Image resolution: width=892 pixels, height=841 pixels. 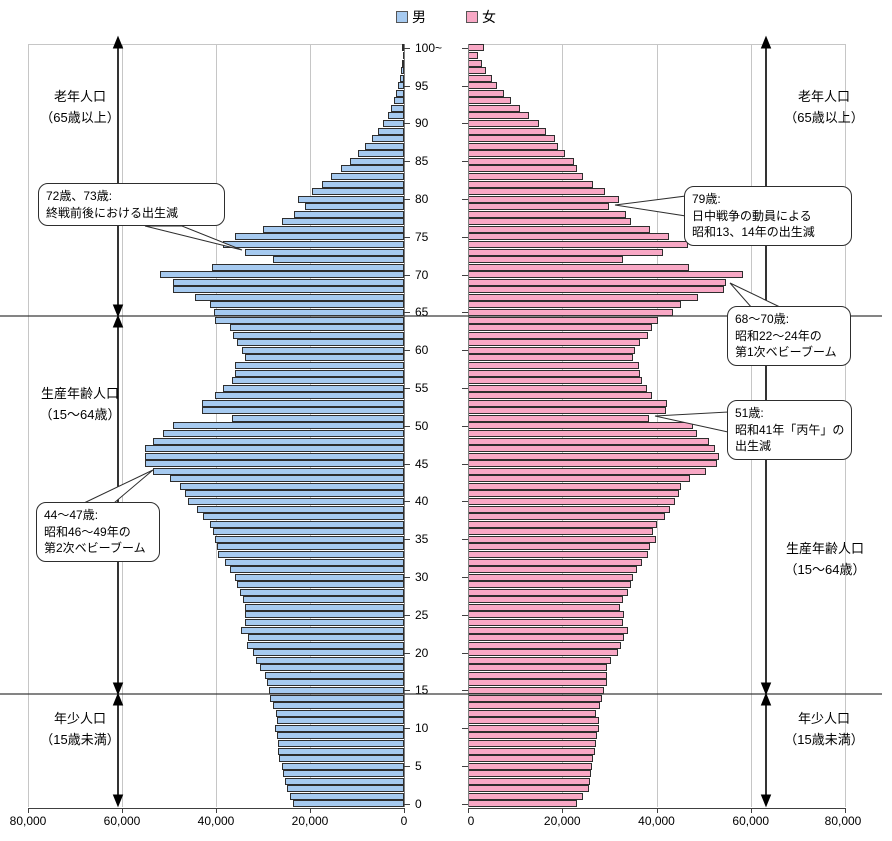 What do you see at coordinates (429, 47) in the screenshot?
I see `age-label-100: 100~` at bounding box center [429, 47].